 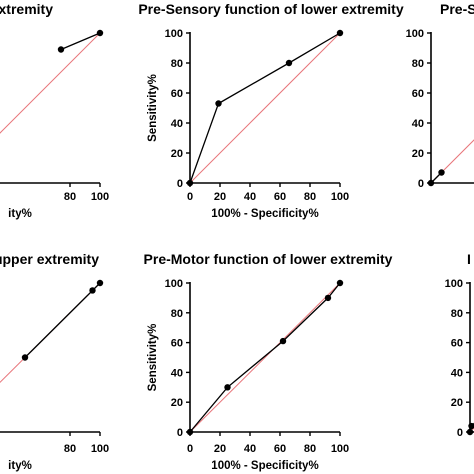 What do you see at coordinates (268, 259) in the screenshot?
I see `chart-title: Pre-Motor function of lower extremity` at bounding box center [268, 259].